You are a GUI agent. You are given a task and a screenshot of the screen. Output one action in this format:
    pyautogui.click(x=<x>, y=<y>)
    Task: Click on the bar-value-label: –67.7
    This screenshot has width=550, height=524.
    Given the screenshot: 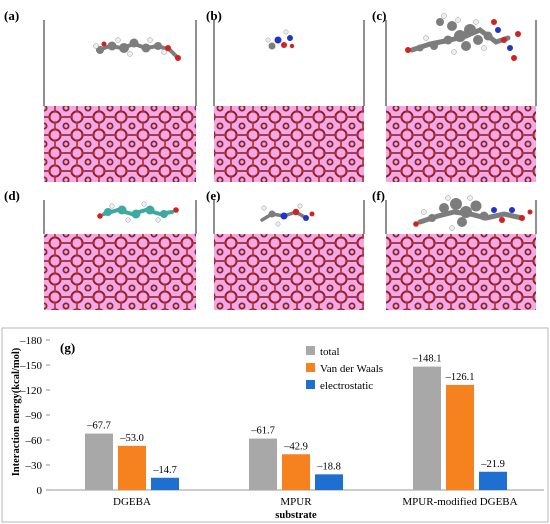 What is the action you would take?
    pyautogui.click(x=98, y=426)
    